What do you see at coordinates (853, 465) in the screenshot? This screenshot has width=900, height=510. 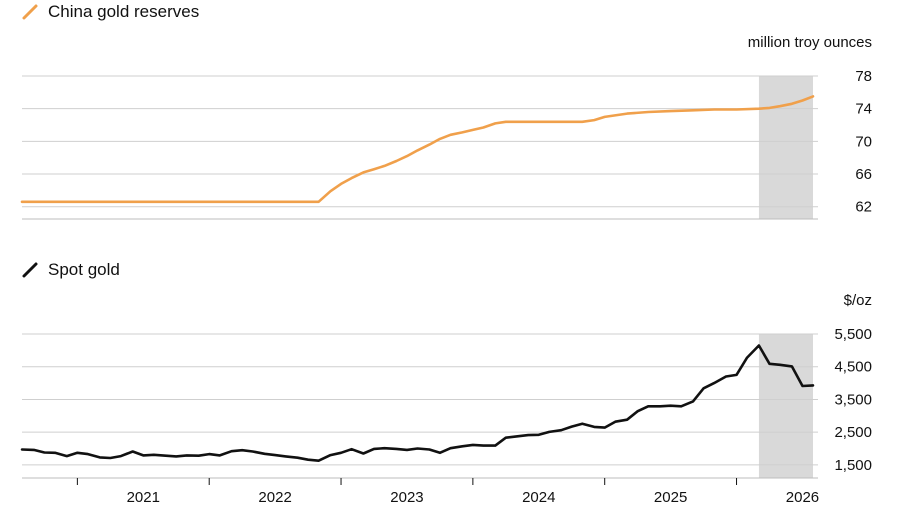 I see `ytick-label-1-0: 1,500` at bounding box center [853, 465].